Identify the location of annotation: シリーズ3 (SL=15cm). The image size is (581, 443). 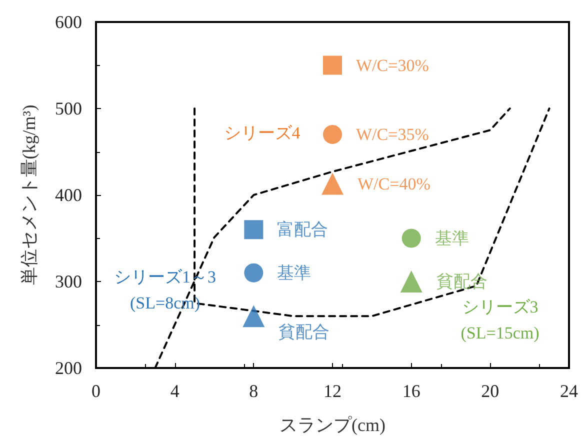
(500, 320).